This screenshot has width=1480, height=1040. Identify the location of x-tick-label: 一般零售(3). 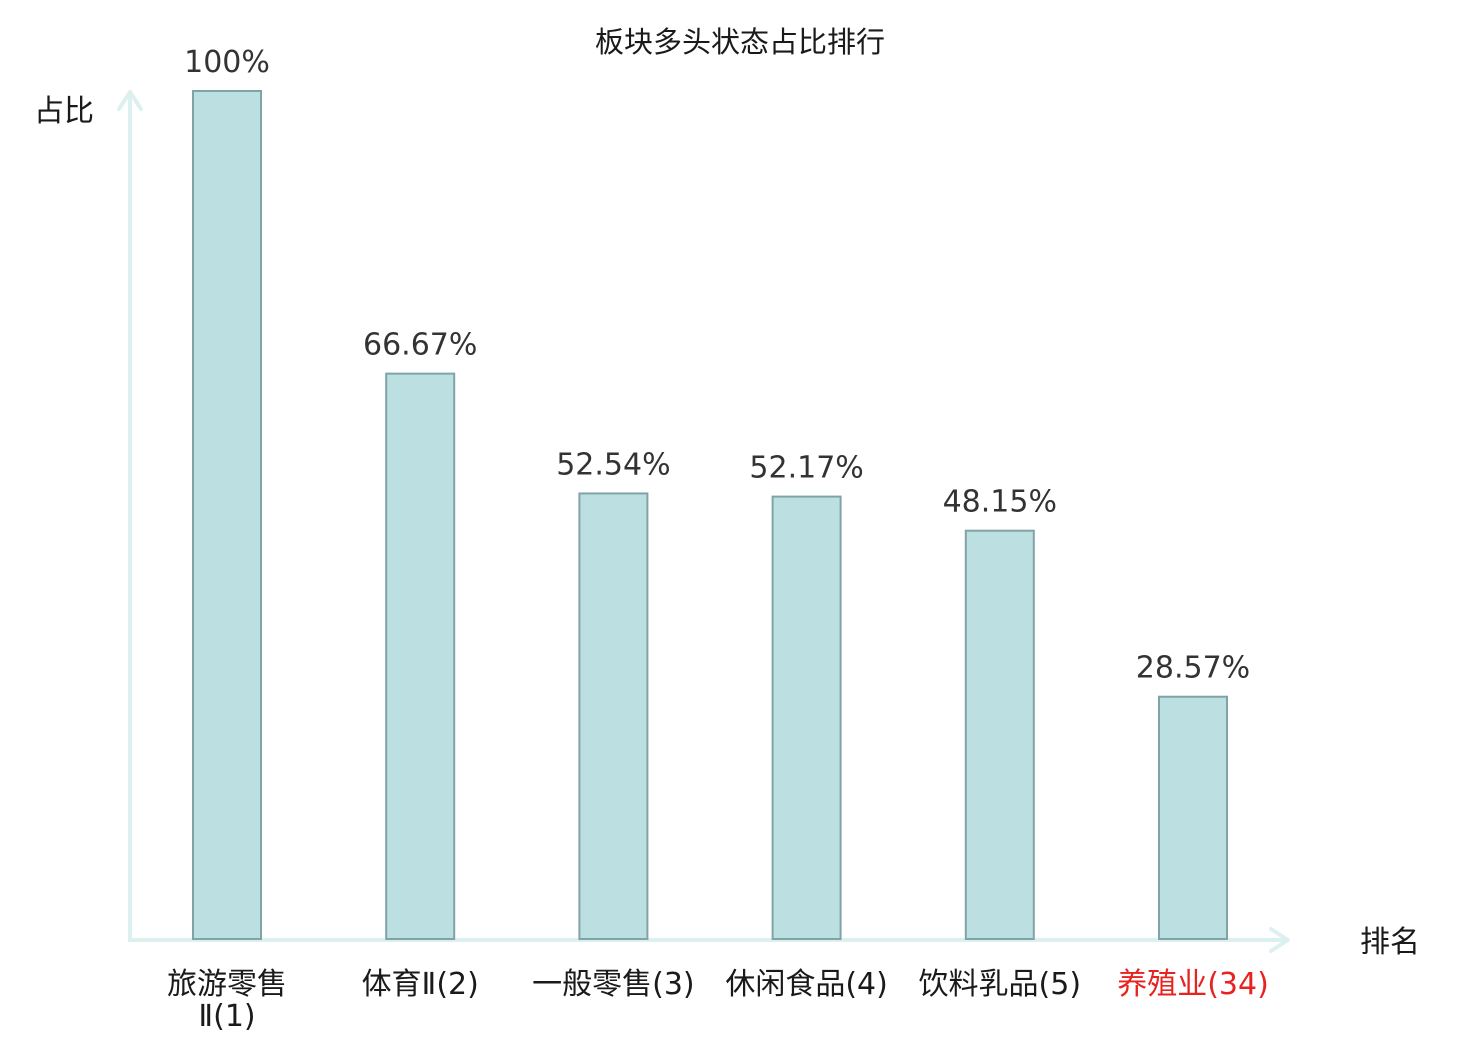
(613, 984).